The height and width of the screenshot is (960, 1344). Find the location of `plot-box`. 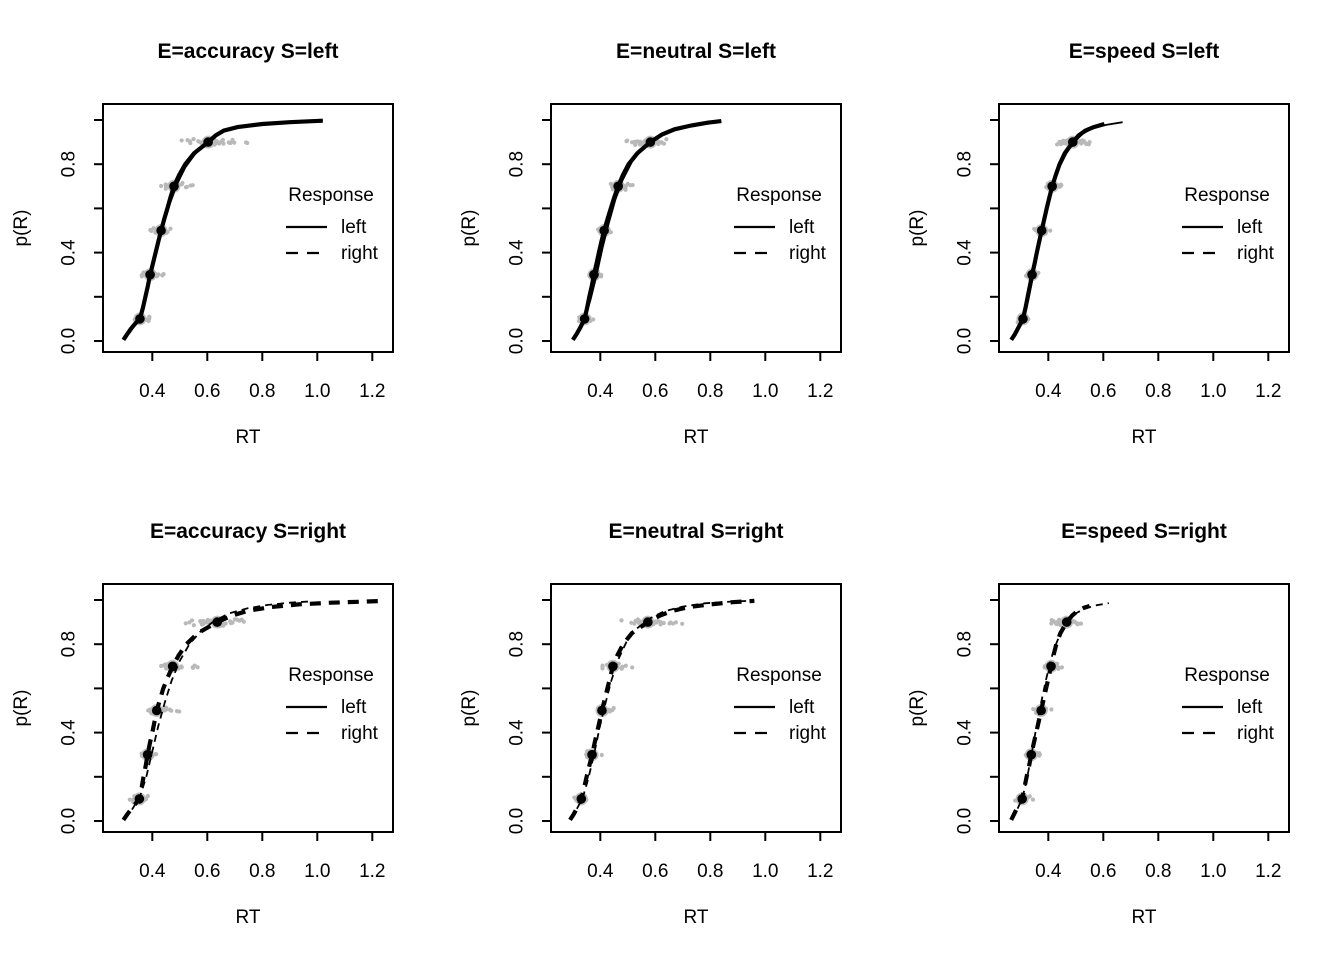

plot-box is located at coordinates (248, 228).